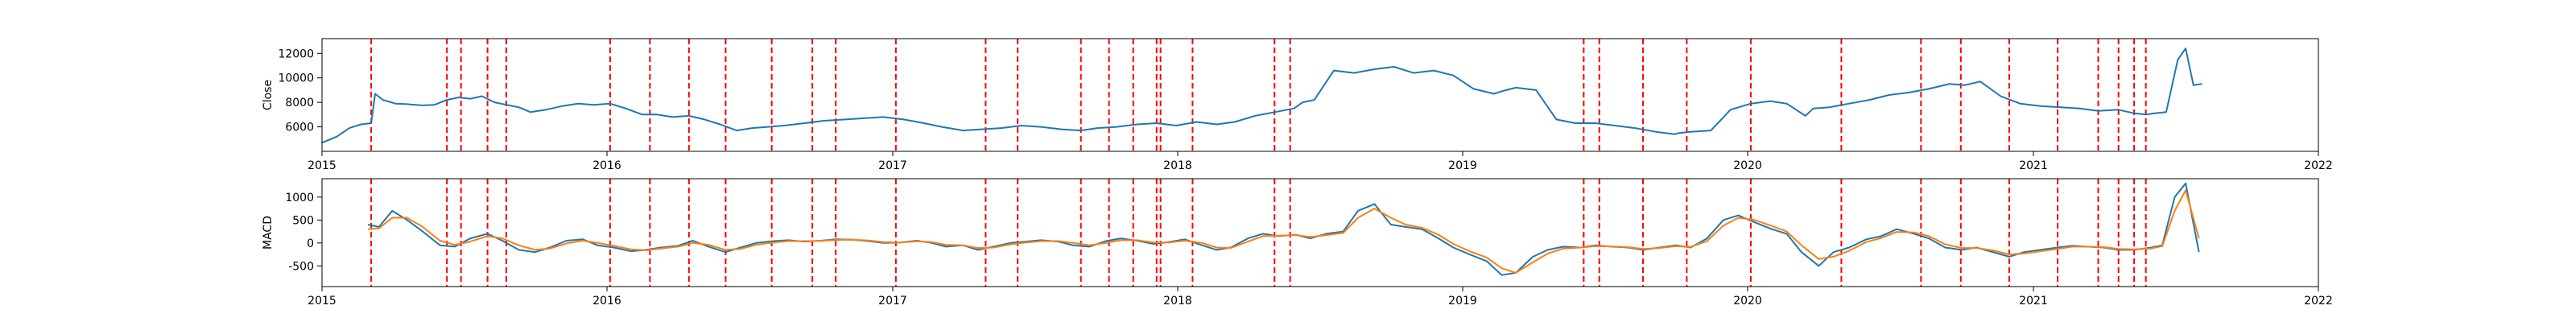 The height and width of the screenshot is (322, 2576). Describe the element at coordinates (1462, 165) in the screenshot. I see `close-x-tick-label: 2019` at that location.